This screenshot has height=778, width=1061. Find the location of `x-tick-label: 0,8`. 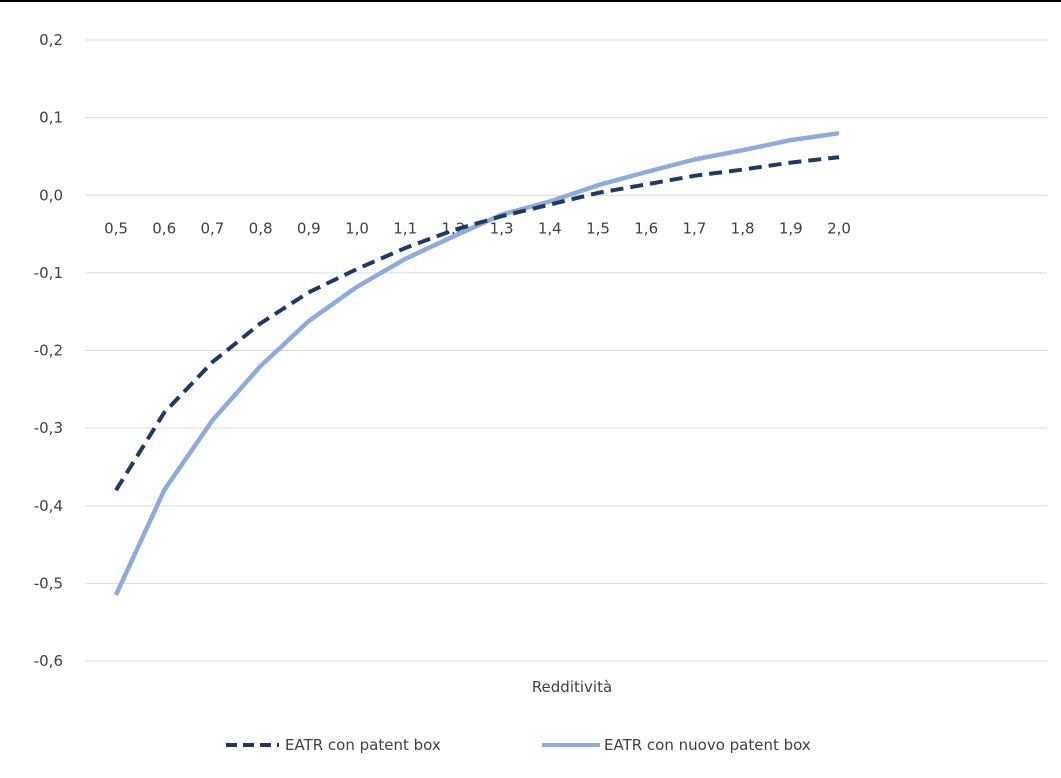

x-tick-label: 0,8 is located at coordinates (261, 228).